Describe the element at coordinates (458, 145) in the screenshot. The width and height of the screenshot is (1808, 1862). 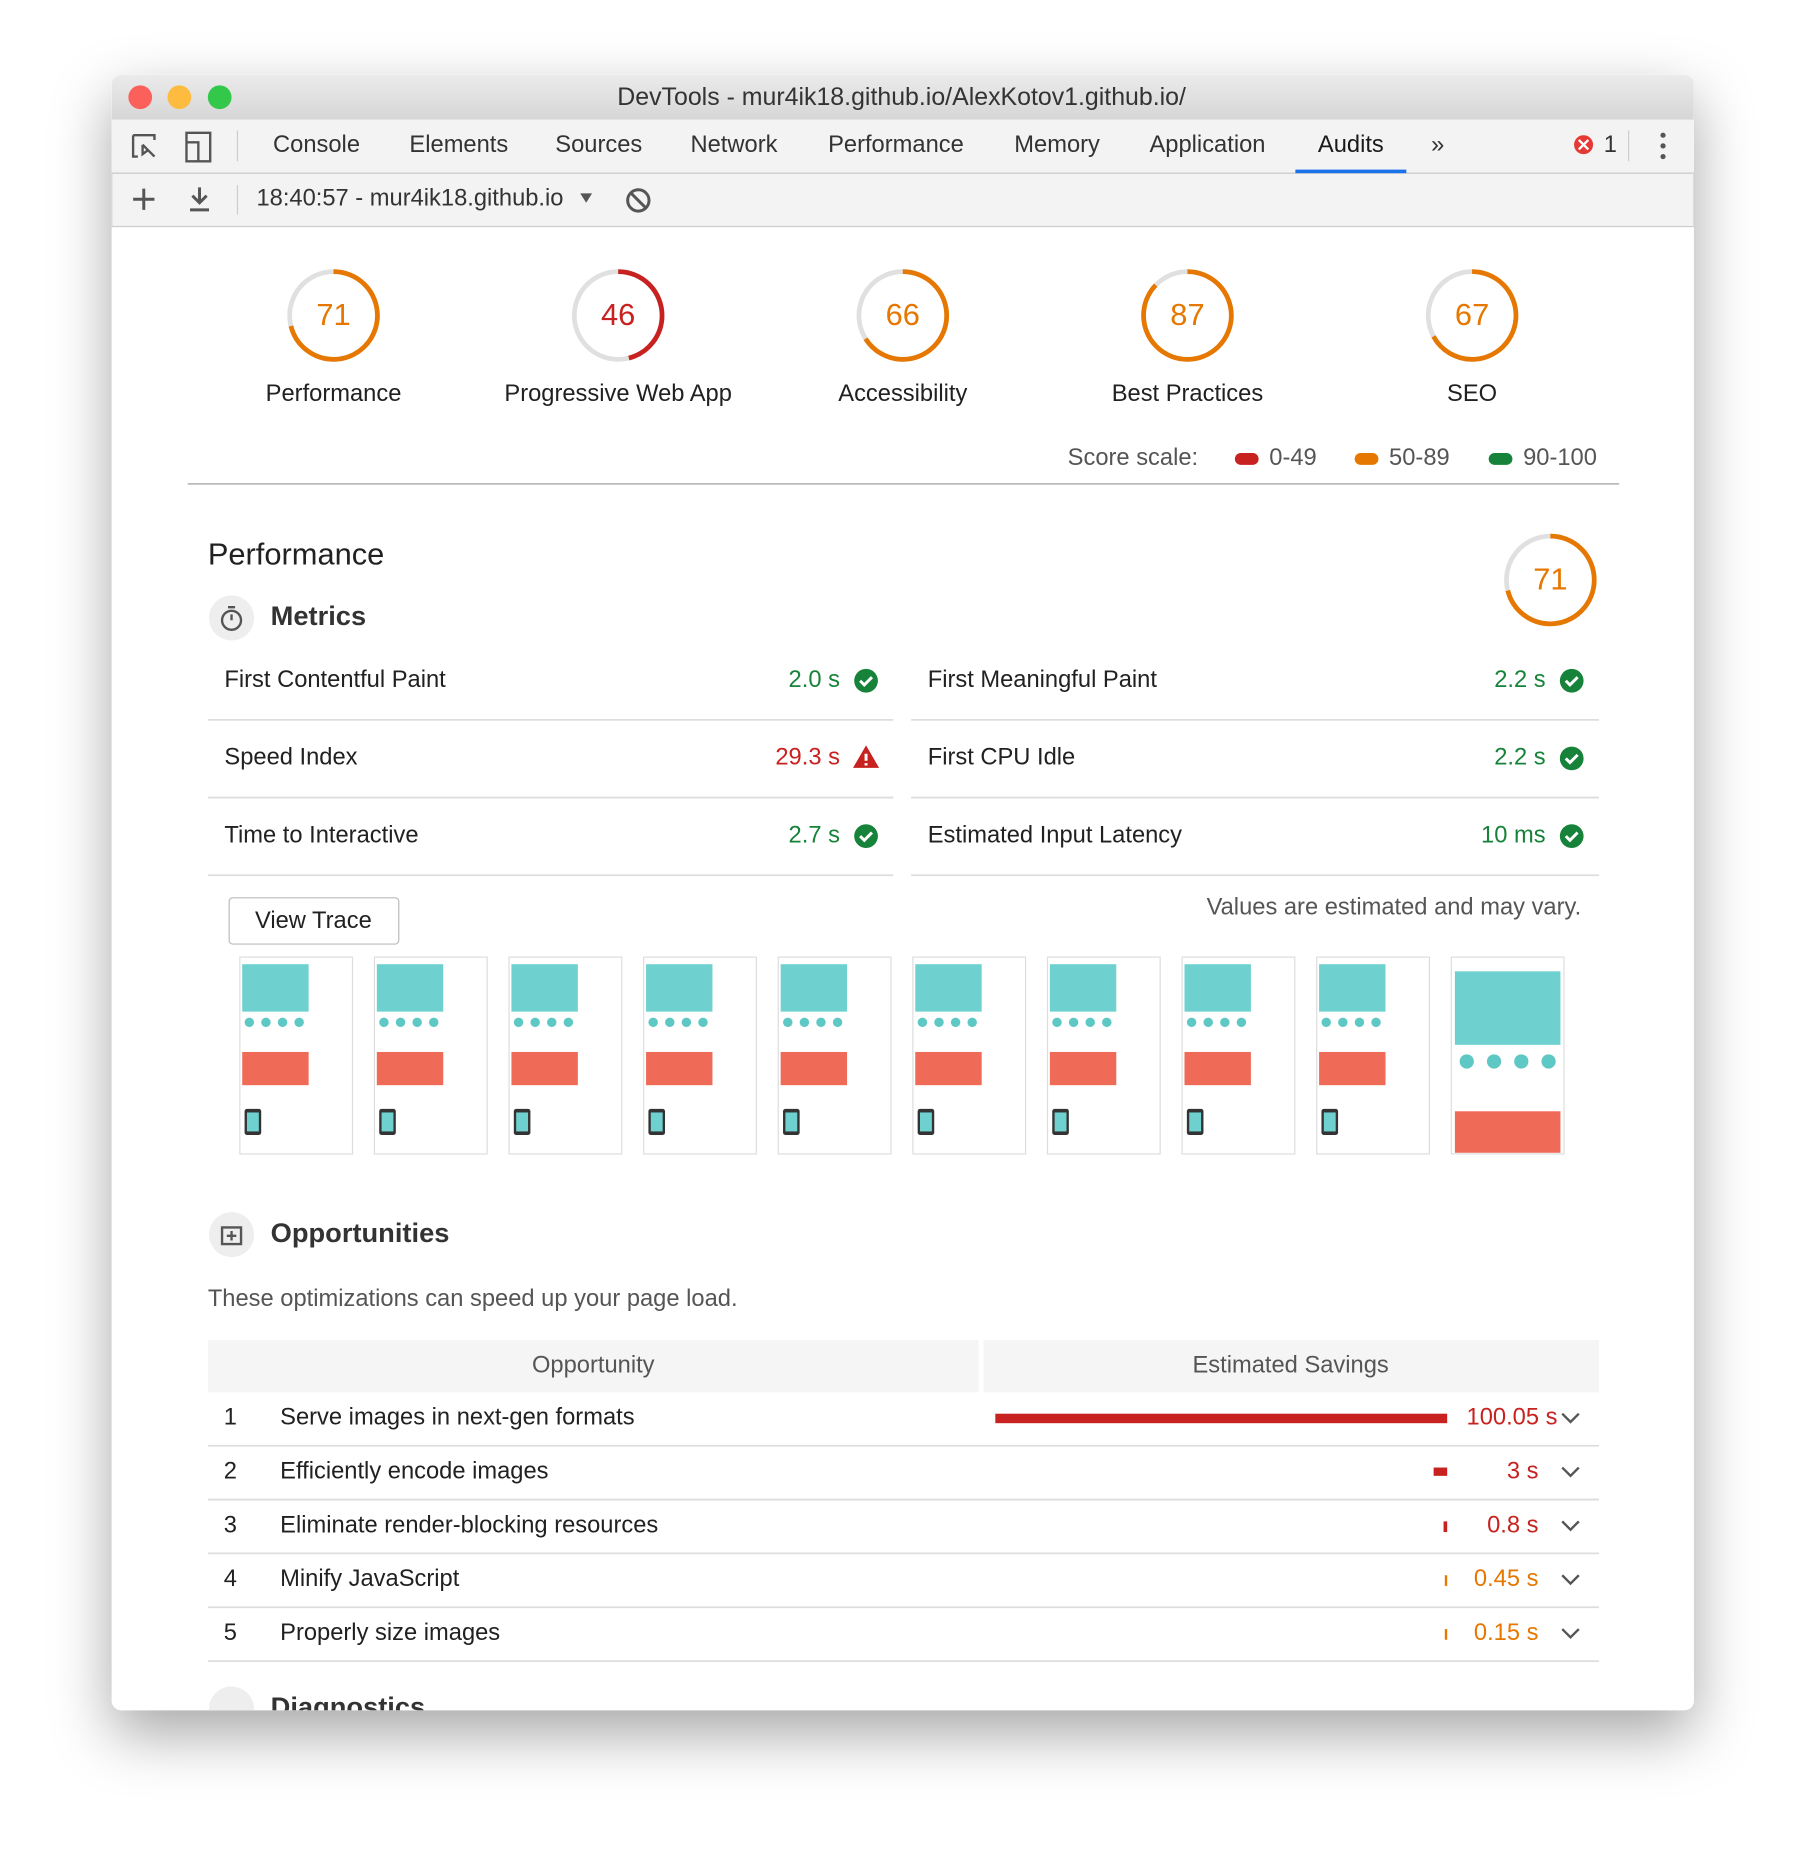
I see `tab: Elements` at that location.